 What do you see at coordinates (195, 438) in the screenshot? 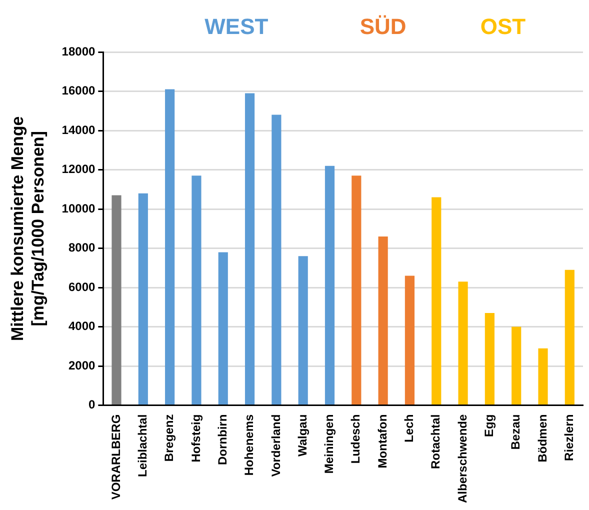
I see `x-tick-label: Hofsteig` at bounding box center [195, 438].